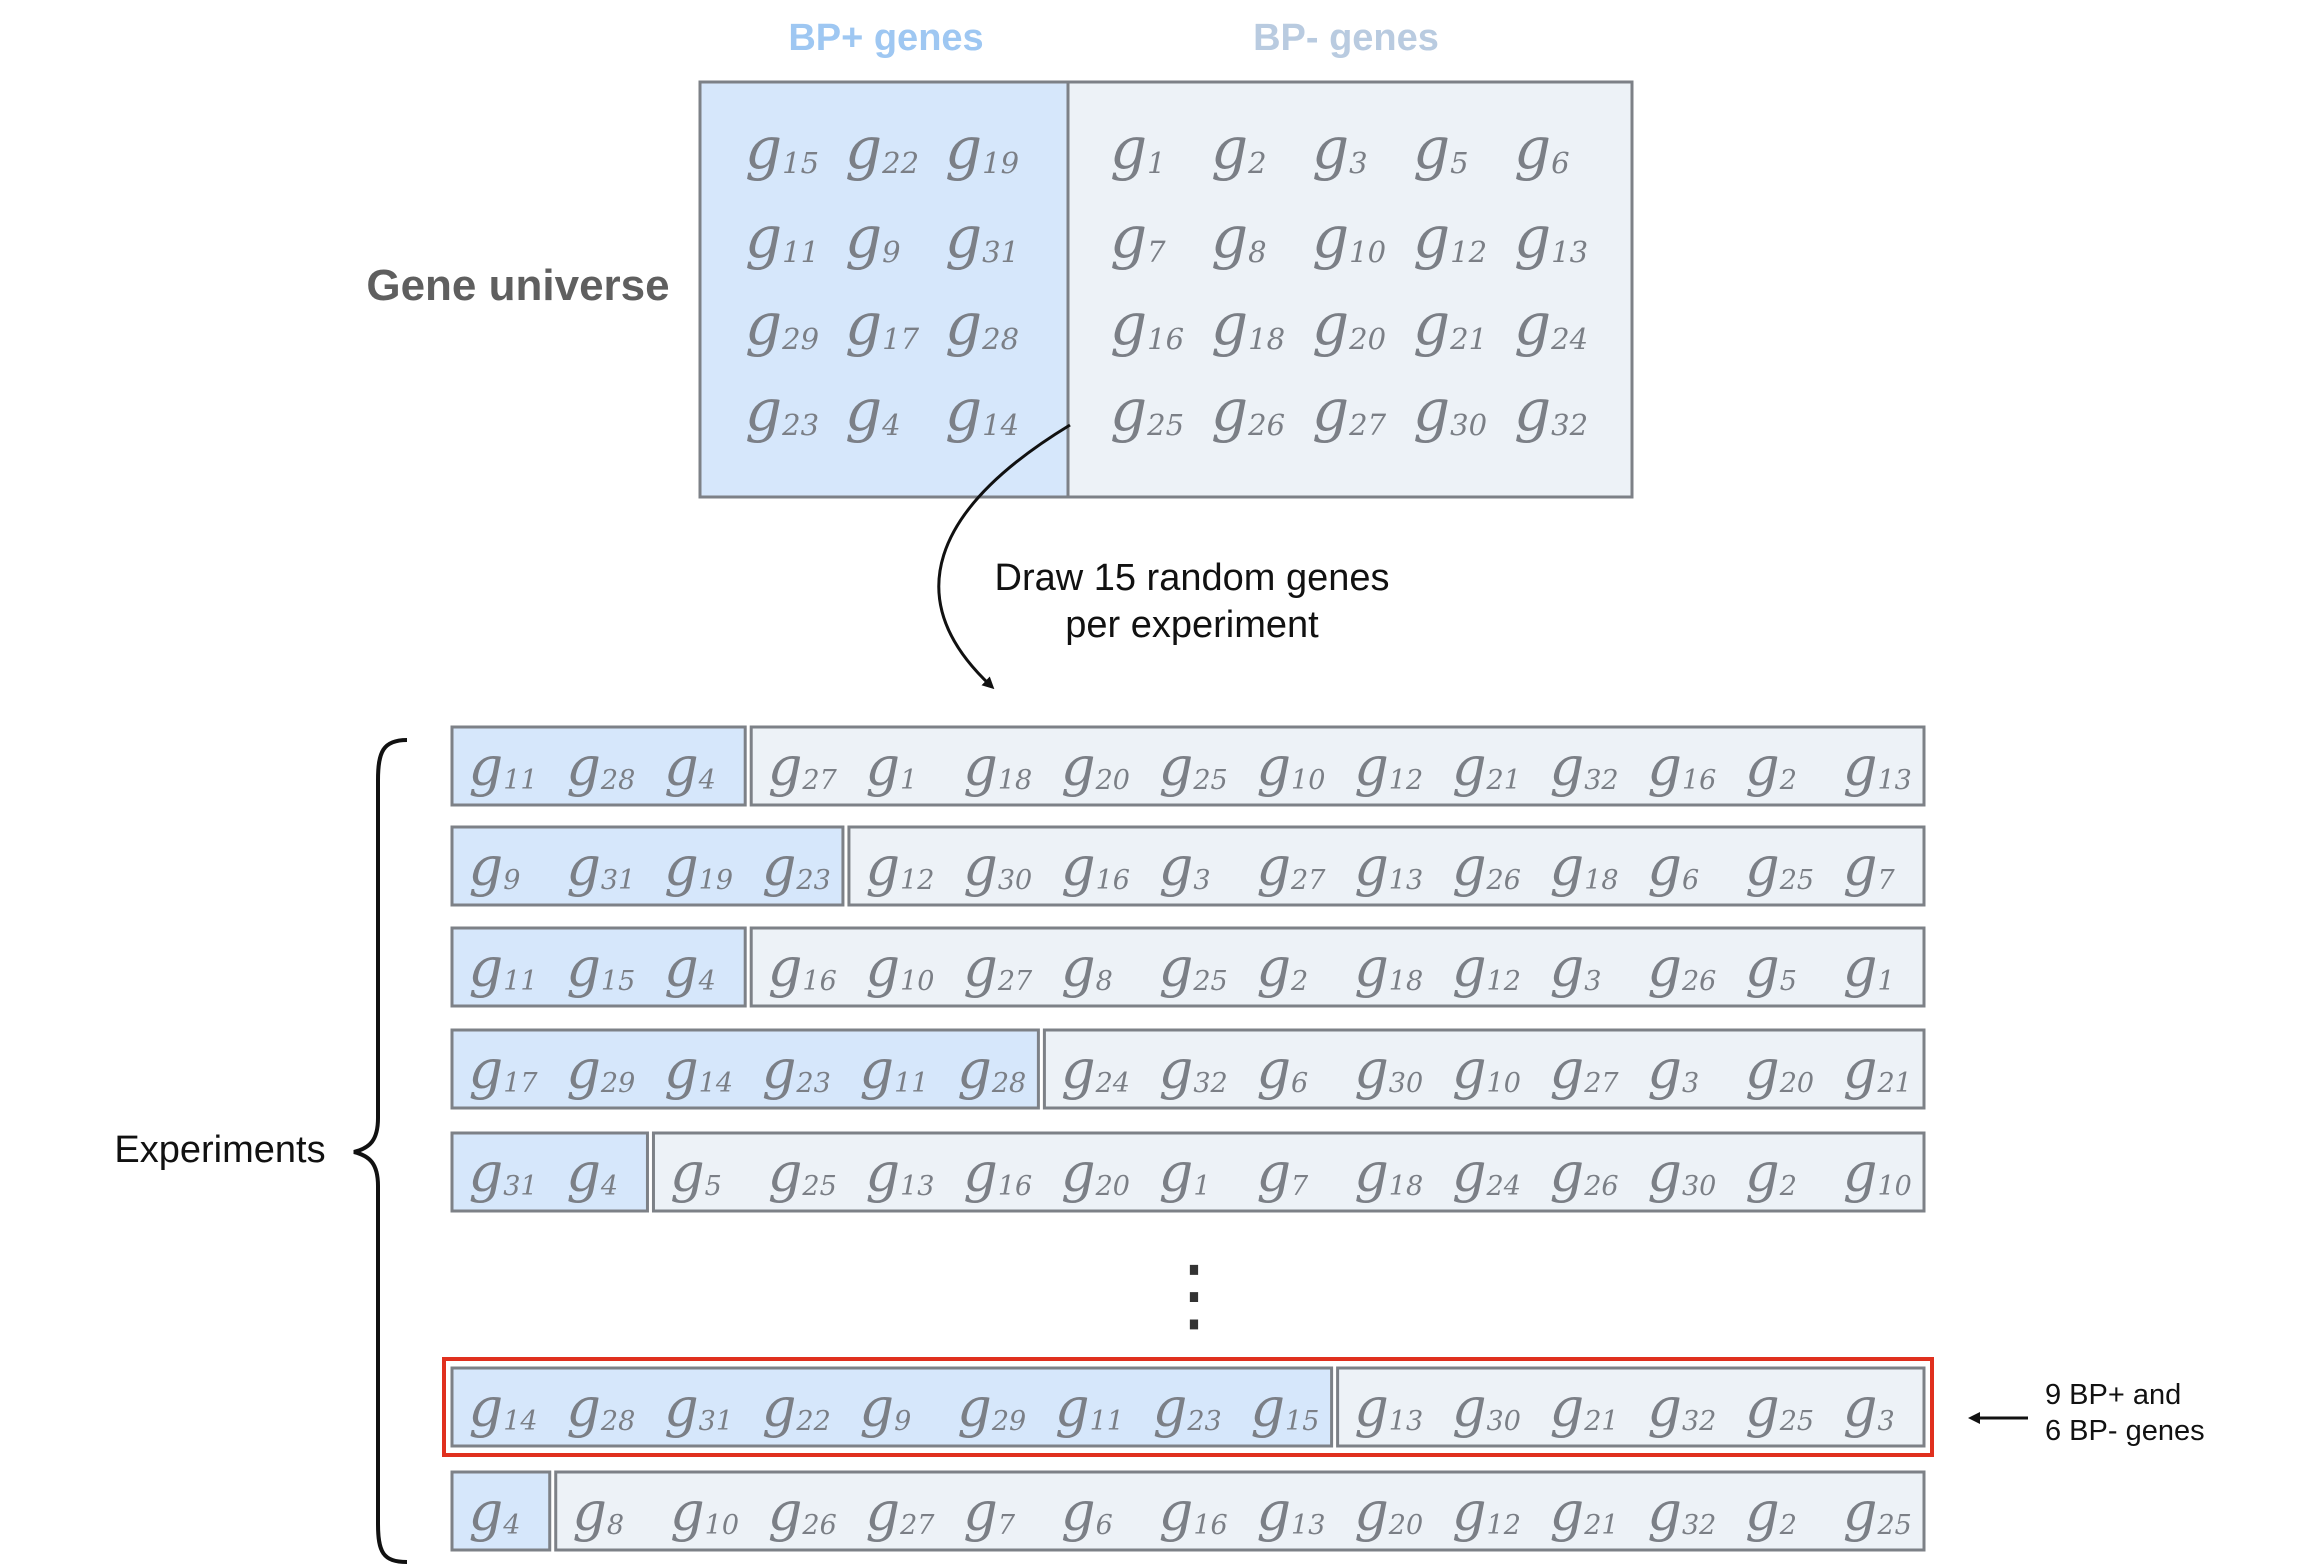 The image size is (2316, 1567). Describe the element at coordinates (882, 148) in the screenshot. I see `universe-gene-bp-plus: g22` at that location.